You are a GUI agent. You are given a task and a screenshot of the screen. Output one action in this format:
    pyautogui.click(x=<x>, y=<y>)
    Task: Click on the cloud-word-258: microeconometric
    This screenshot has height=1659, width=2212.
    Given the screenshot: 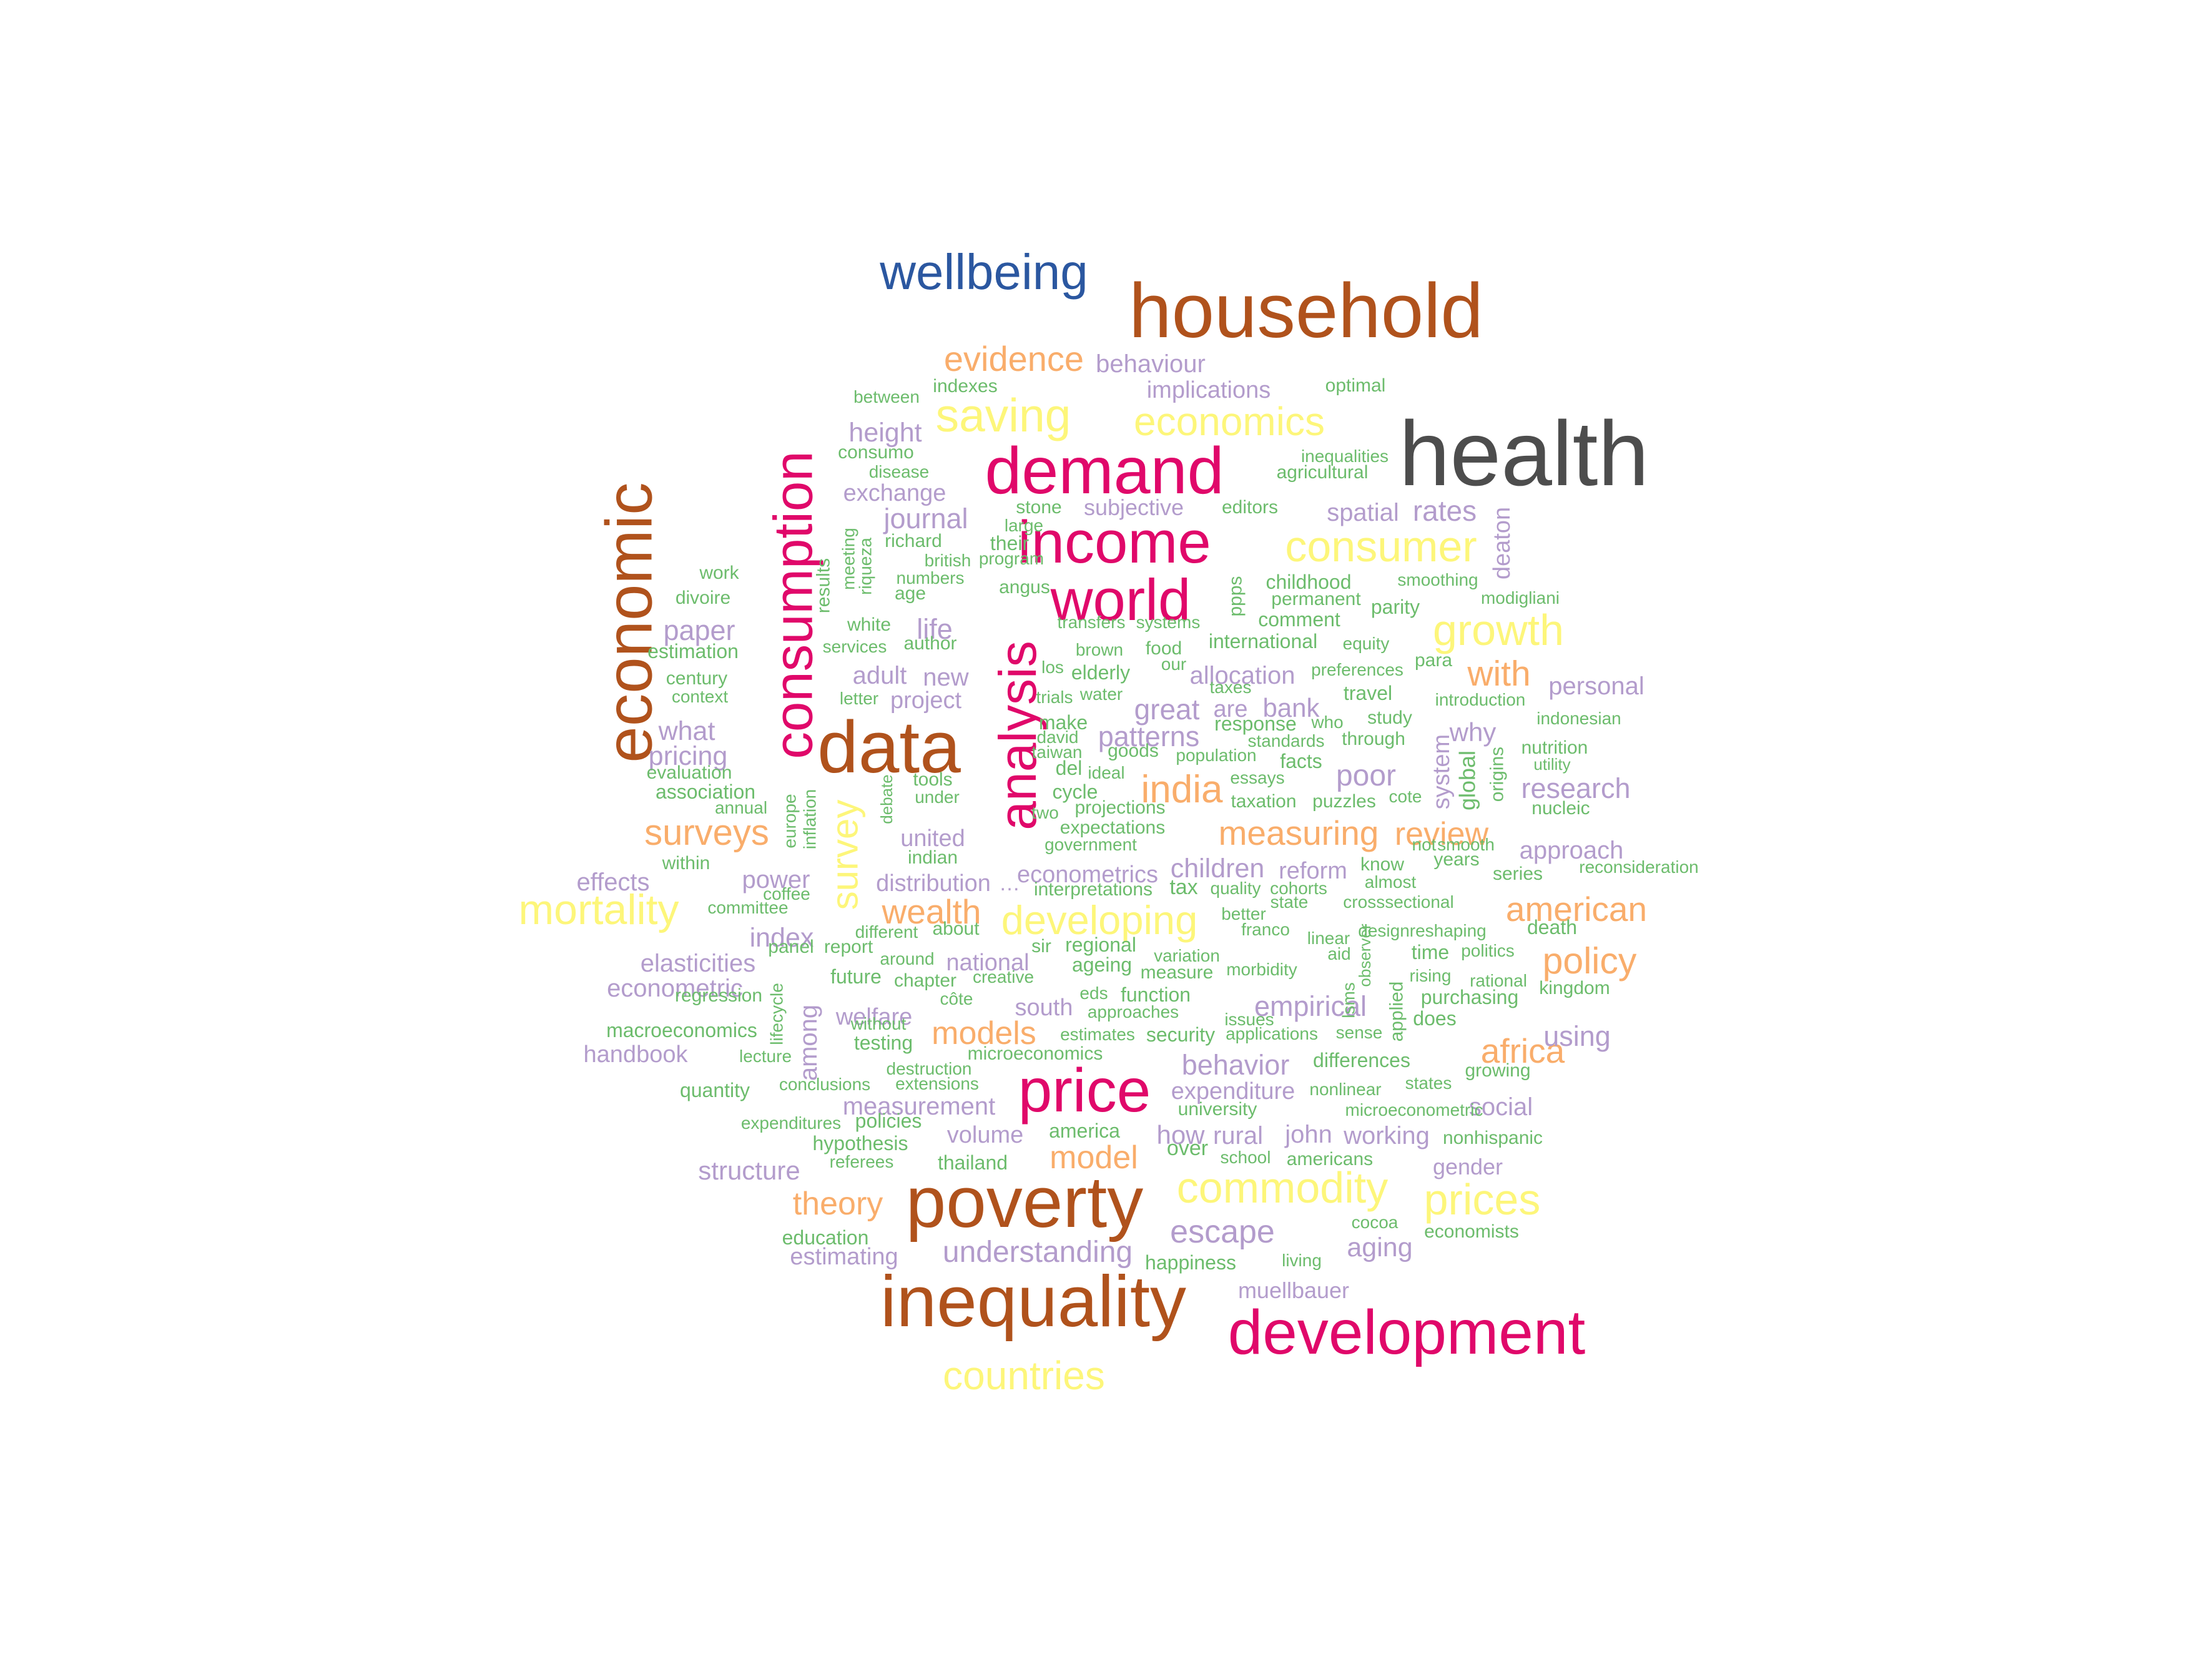 What is the action you would take?
    pyautogui.click(x=1414, y=1110)
    